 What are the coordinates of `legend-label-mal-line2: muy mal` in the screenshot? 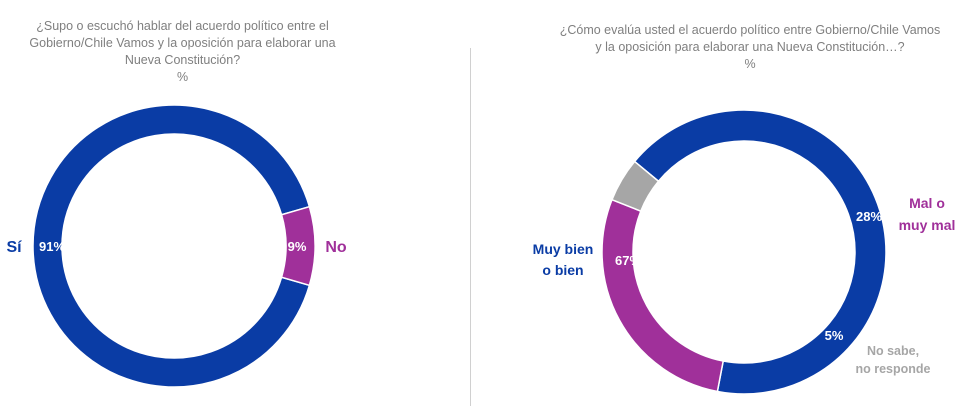 It's located at (927, 225).